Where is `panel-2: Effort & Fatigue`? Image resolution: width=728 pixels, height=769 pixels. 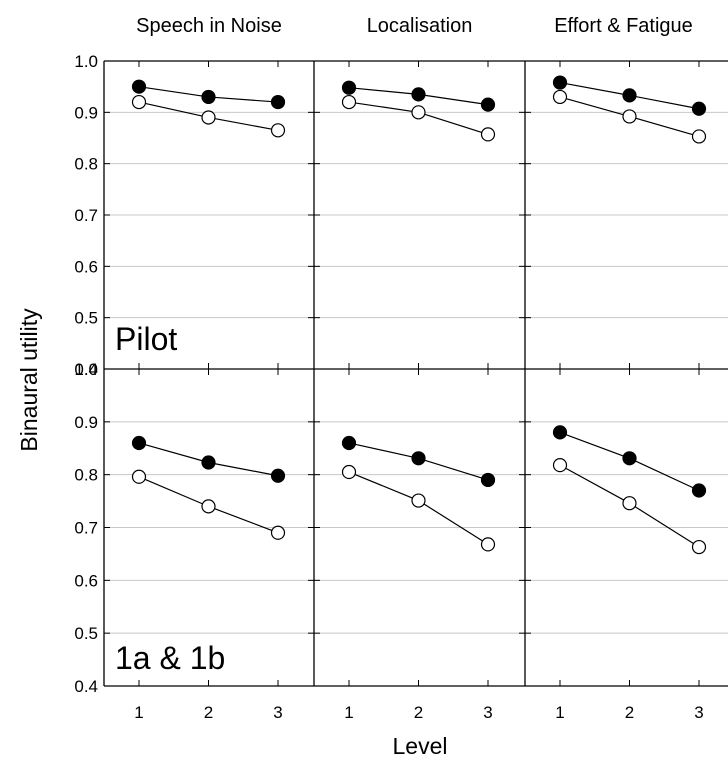
panel-2: Effort & Fatigue is located at coordinates (626, 192).